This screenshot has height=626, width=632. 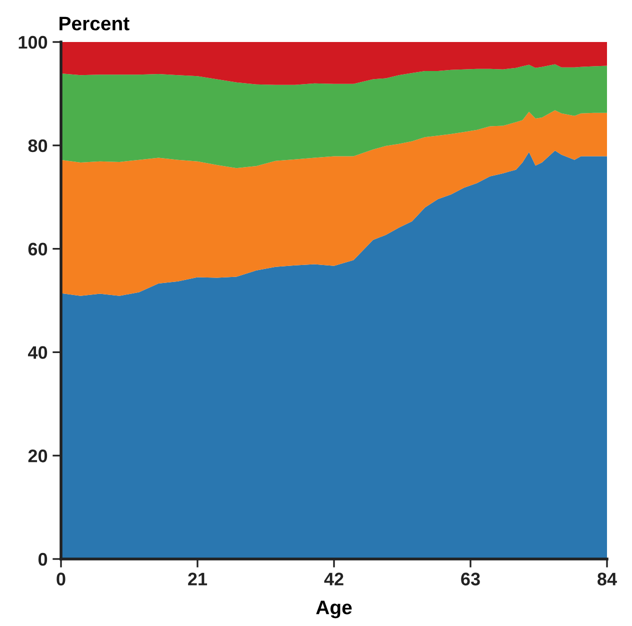 What do you see at coordinates (95, 23) in the screenshot?
I see `y-axis-title: Percent` at bounding box center [95, 23].